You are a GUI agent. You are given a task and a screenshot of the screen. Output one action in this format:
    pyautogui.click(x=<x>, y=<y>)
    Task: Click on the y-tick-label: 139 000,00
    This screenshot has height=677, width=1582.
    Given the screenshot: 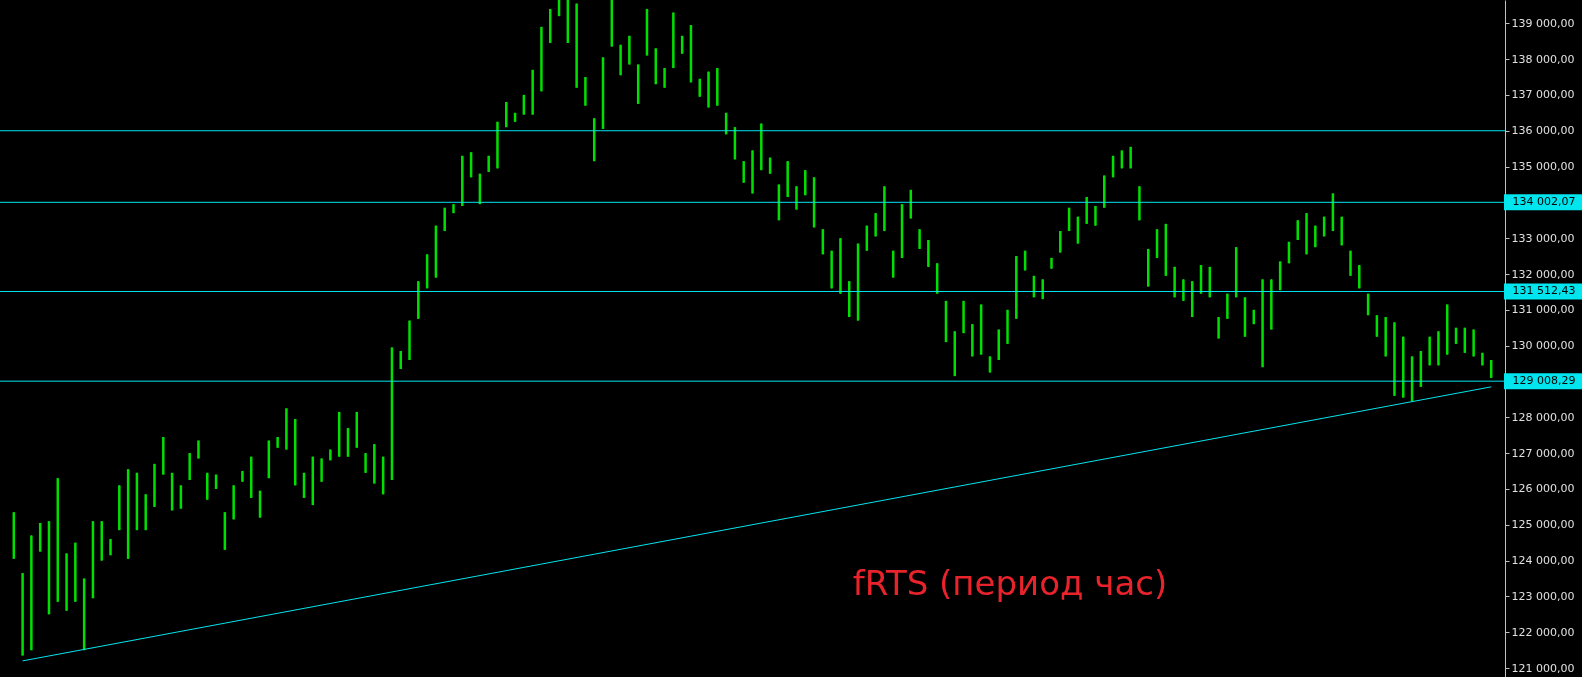 What is the action you would take?
    pyautogui.click(x=1543, y=23)
    